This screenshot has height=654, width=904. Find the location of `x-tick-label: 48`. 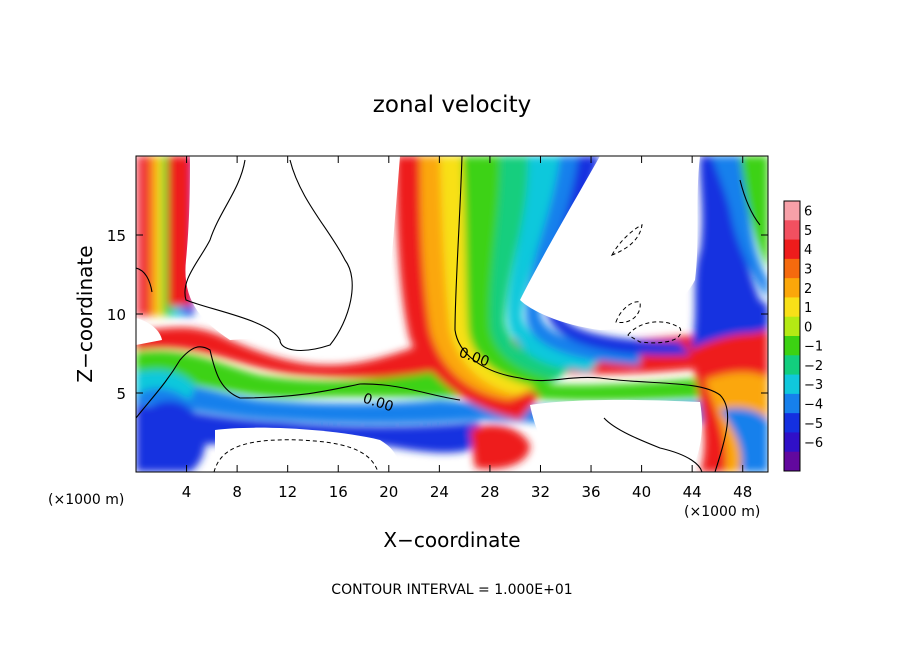

x-tick-label: 48 is located at coordinates (742, 492).